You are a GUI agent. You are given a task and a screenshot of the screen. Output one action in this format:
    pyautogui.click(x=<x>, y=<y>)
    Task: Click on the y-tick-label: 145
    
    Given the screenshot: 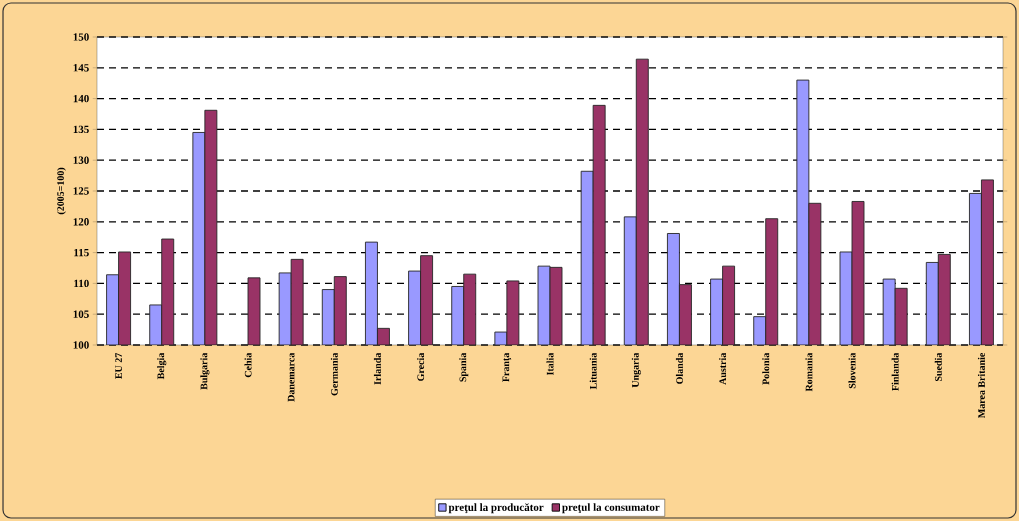 What is the action you would take?
    pyautogui.click(x=81, y=68)
    